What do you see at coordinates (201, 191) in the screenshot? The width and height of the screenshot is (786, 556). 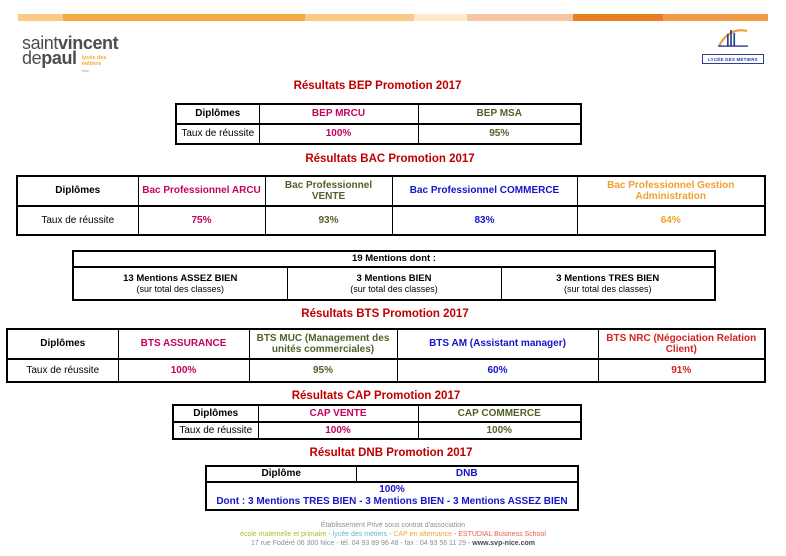 I see `bac-col-arcu: Bac Professionnel ARCU` at bounding box center [201, 191].